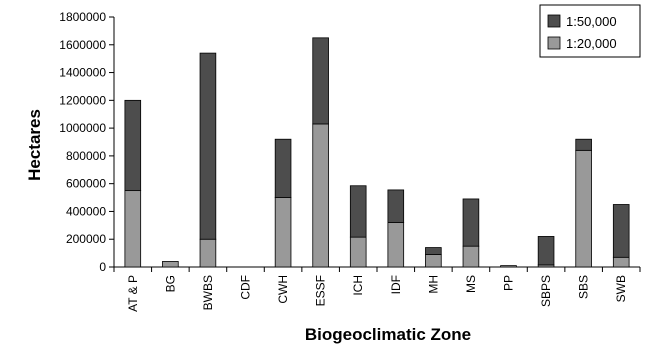  I want to click on x-tick-label: ICH, so click(358, 285).